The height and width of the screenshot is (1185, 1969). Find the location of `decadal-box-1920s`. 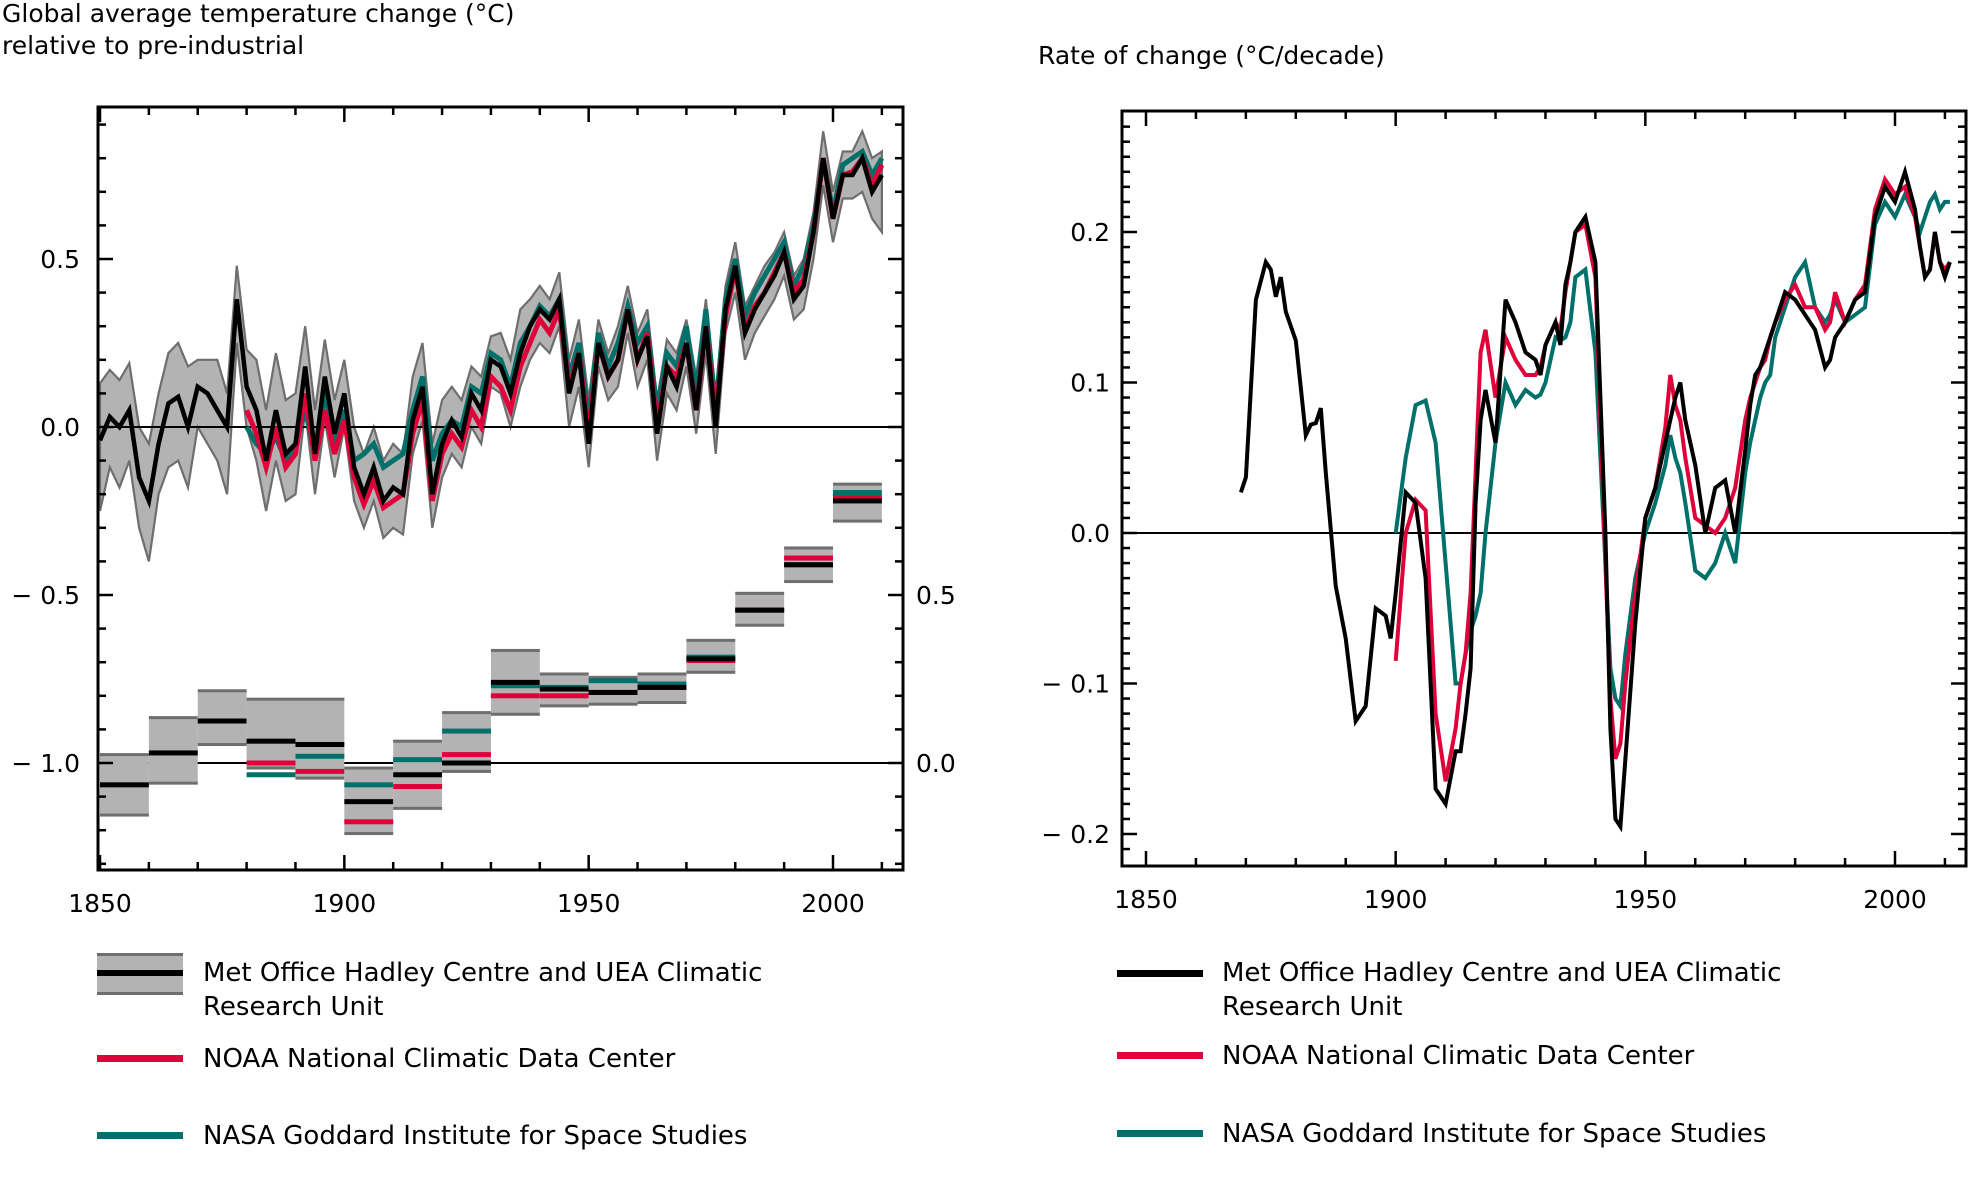

decadal-box-1920s is located at coordinates (466, 742).